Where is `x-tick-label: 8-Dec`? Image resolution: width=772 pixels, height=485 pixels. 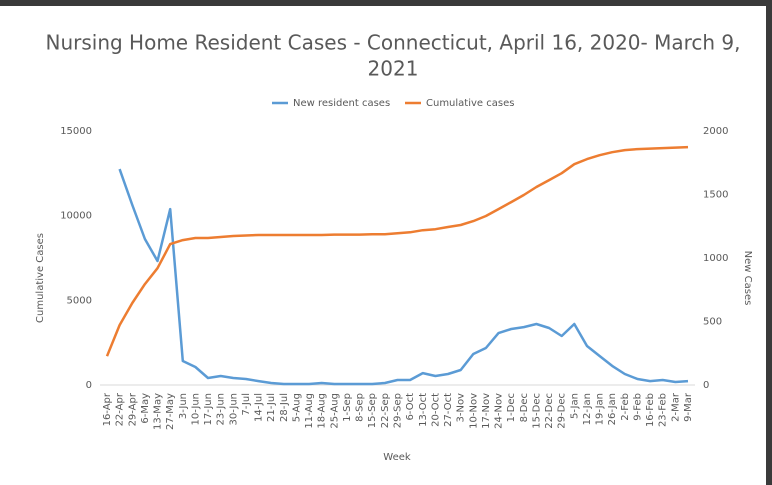
x-tick-label: 8-Dec is located at coordinates (524, 407).